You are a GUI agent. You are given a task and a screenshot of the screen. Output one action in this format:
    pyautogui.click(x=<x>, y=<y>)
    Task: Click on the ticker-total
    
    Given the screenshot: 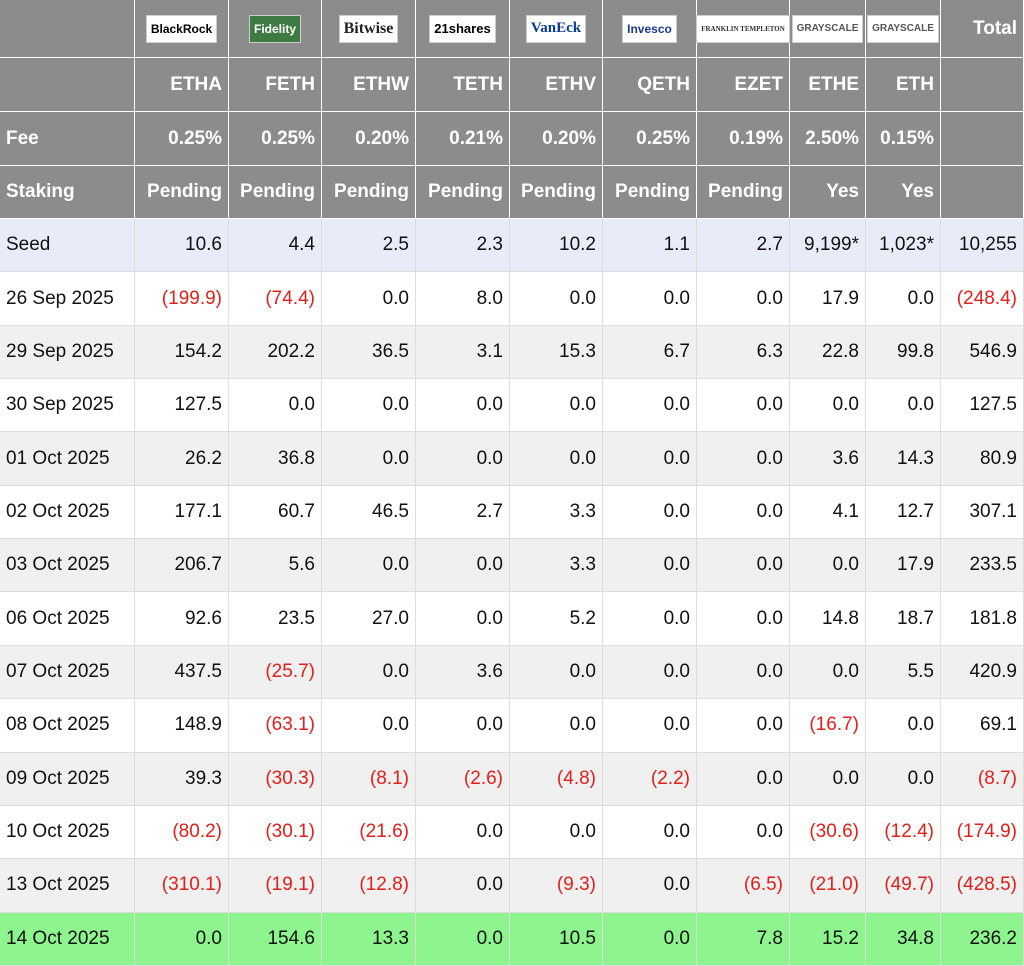 What is the action you would take?
    pyautogui.click(x=982, y=85)
    